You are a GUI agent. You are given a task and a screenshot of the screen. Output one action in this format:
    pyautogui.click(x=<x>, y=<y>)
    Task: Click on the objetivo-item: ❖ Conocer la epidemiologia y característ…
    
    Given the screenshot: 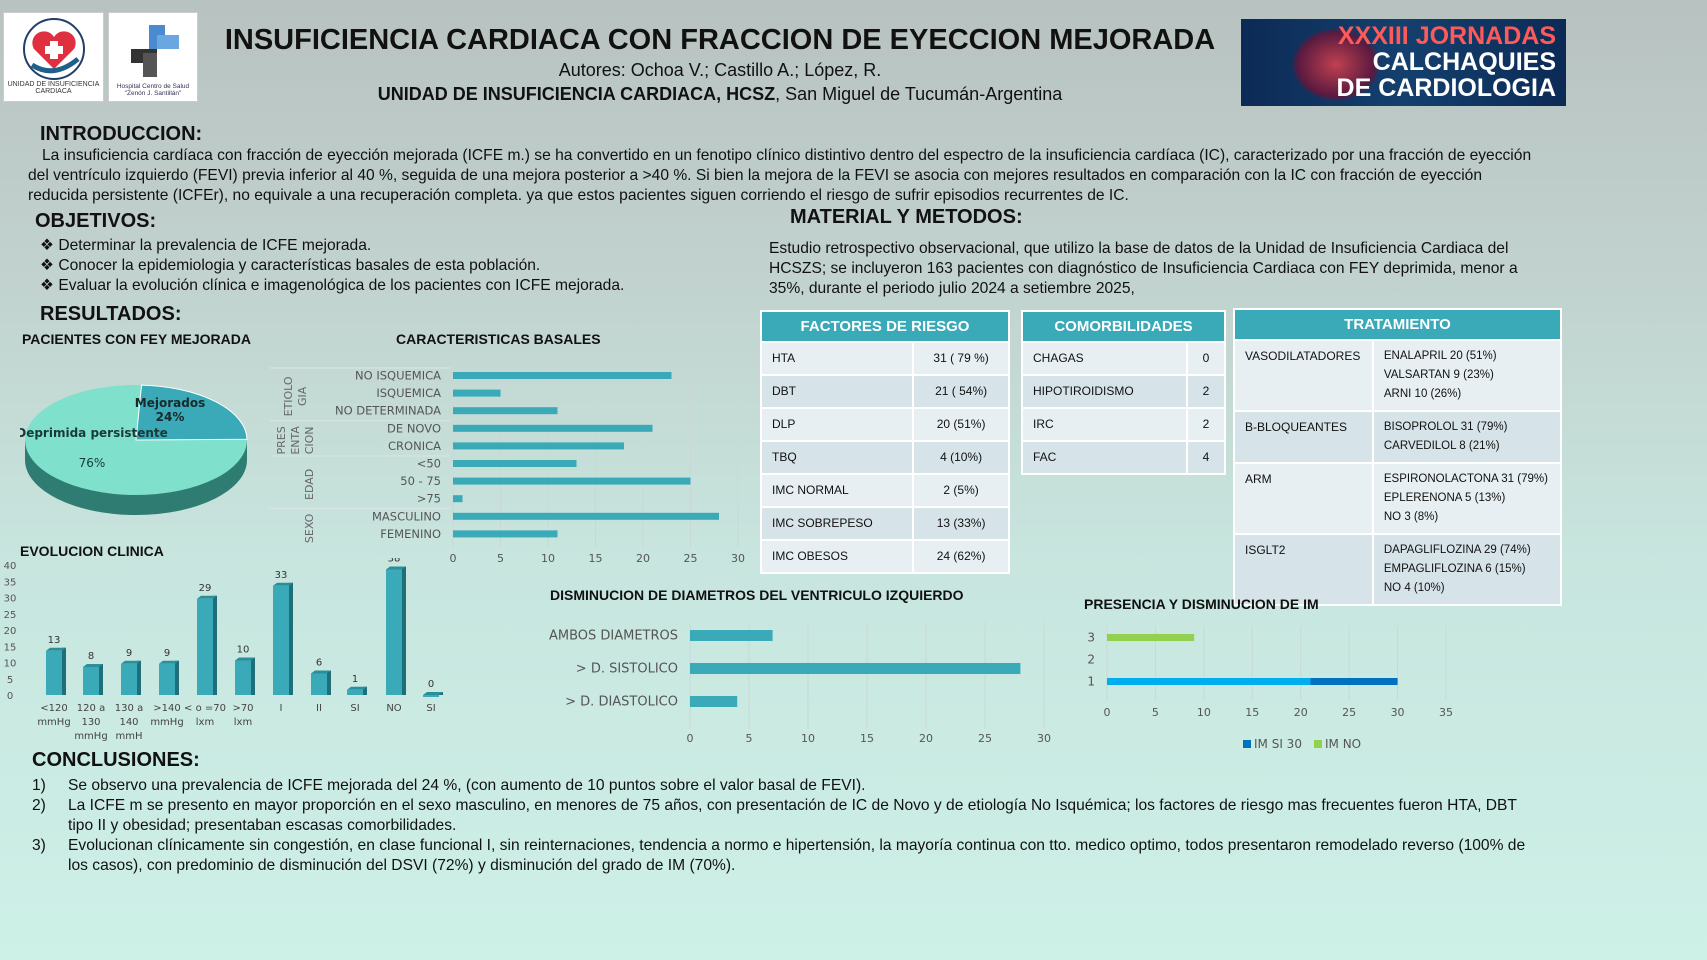 What is the action you would take?
    pyautogui.click(x=290, y=265)
    